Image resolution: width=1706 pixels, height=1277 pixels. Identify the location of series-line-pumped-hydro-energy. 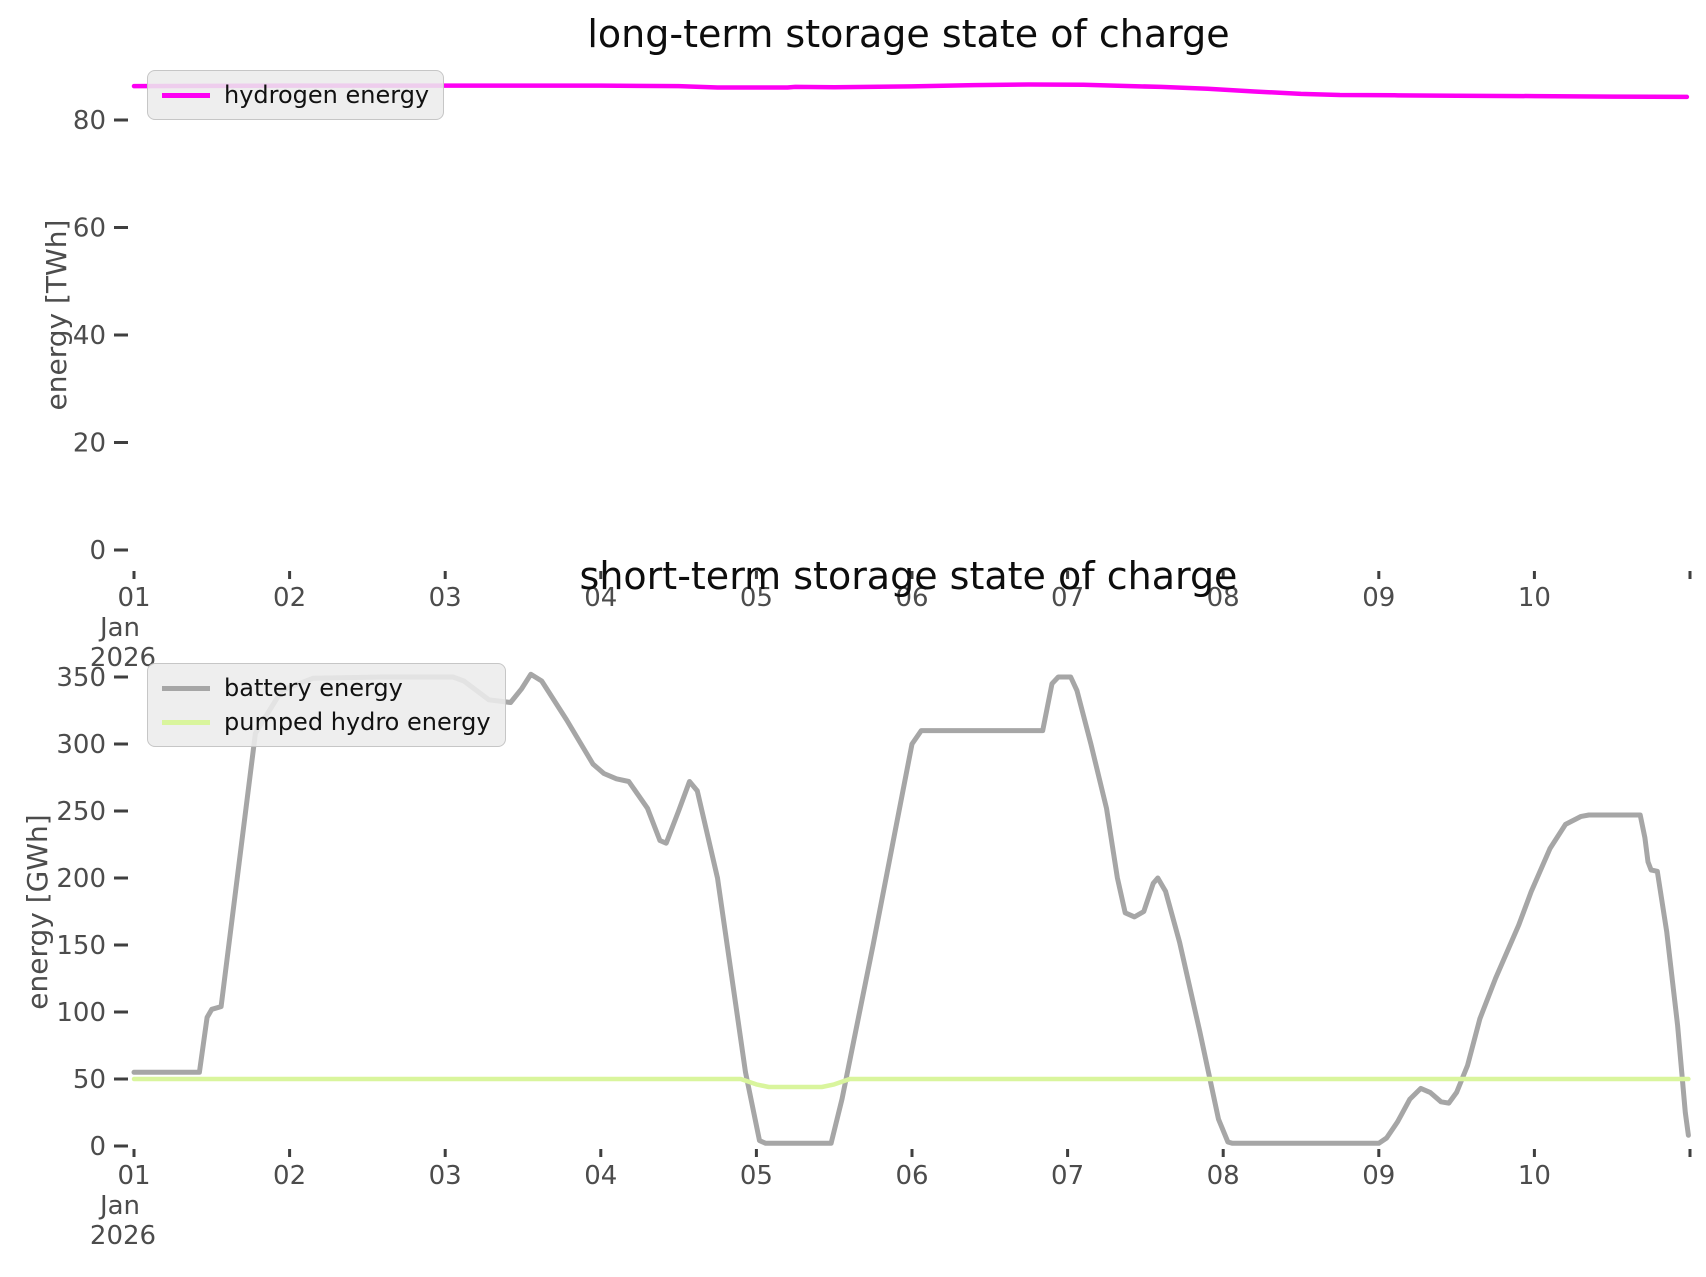
(911, 1083).